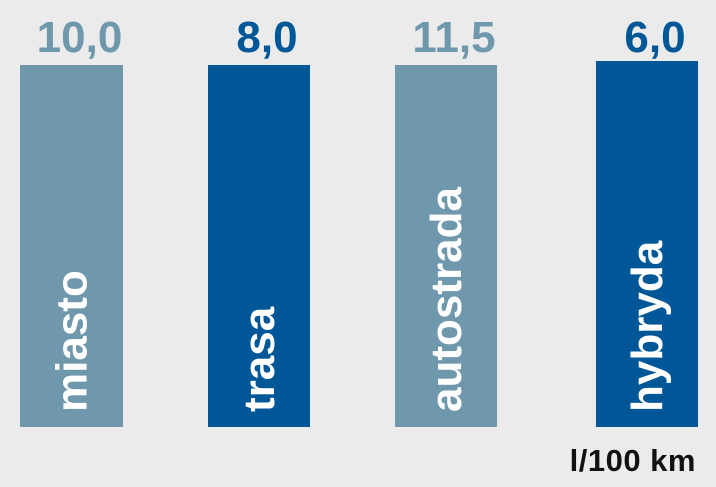 The image size is (716, 487). What do you see at coordinates (654, 37) in the screenshot?
I see `value-label-hybryda: 6,0` at bounding box center [654, 37].